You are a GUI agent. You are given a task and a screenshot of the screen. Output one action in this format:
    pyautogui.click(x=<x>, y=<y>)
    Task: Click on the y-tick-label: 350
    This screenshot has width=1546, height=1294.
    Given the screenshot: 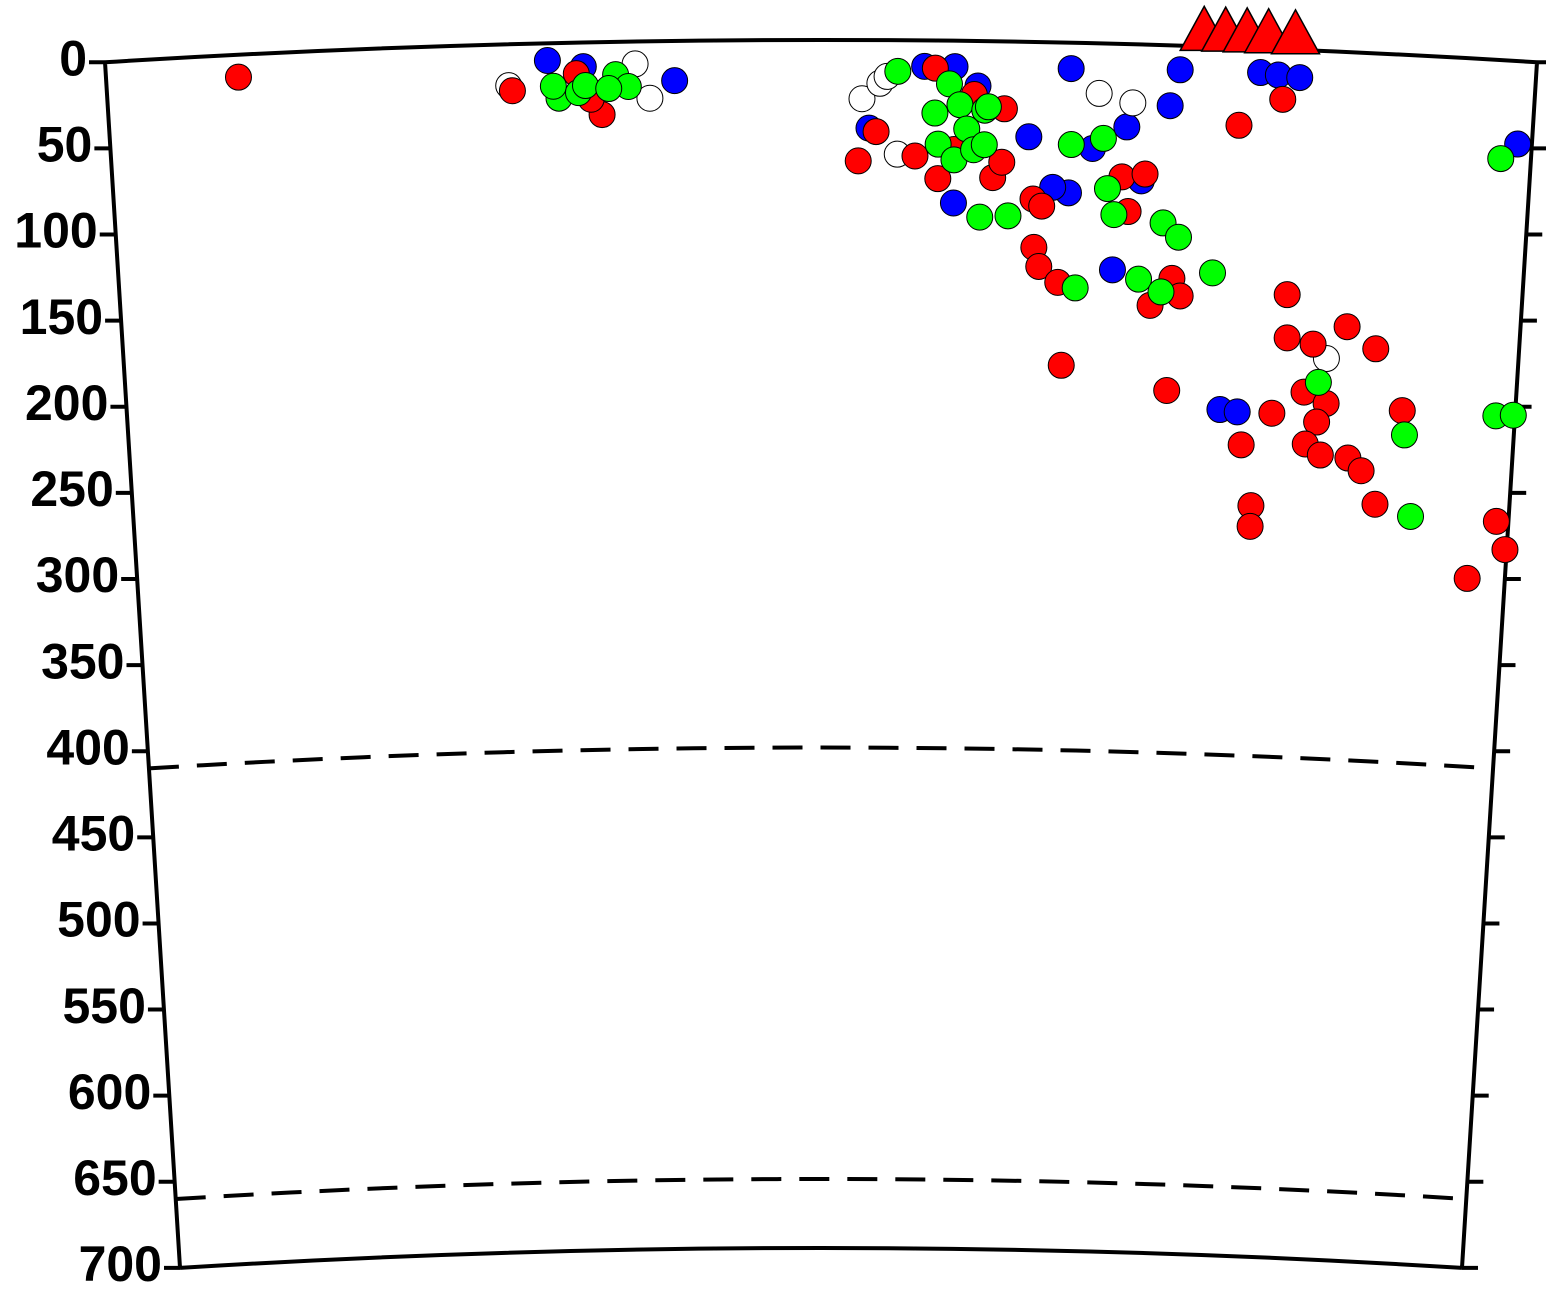 What is the action you would take?
    pyautogui.click(x=82, y=661)
    